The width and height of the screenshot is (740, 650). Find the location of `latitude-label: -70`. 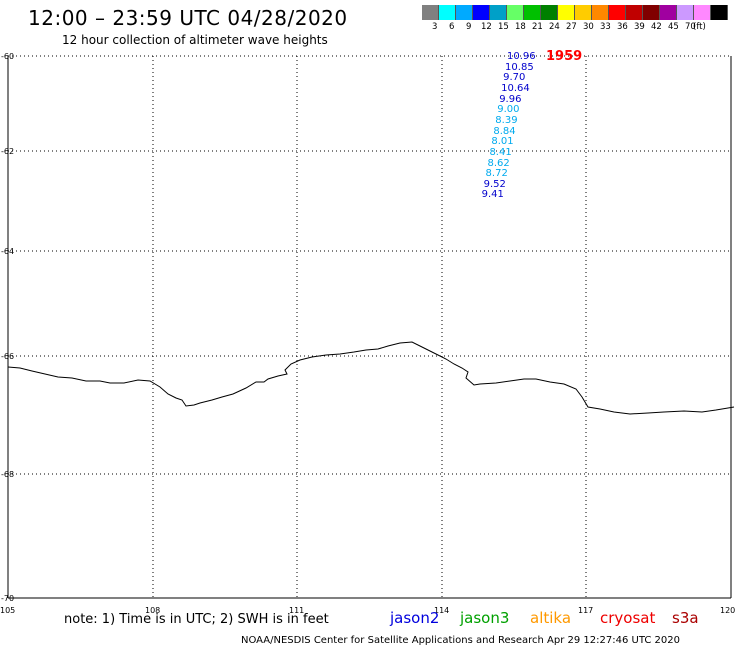

latitude-label: -70 is located at coordinates (7, 598).